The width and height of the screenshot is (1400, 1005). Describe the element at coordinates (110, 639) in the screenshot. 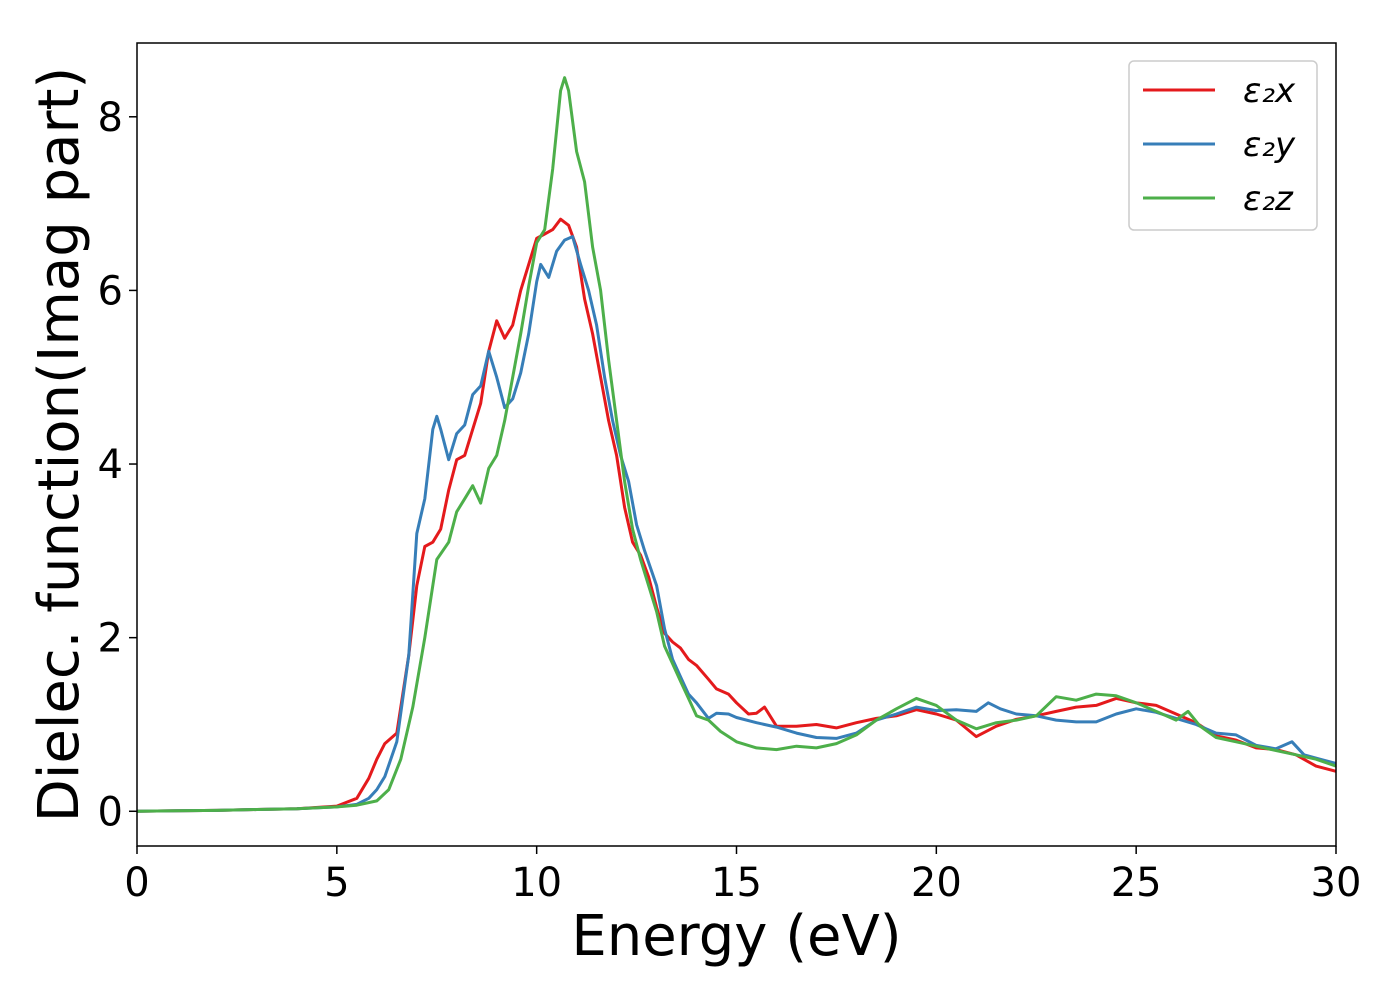

I see `y-tick-label: 2` at that location.